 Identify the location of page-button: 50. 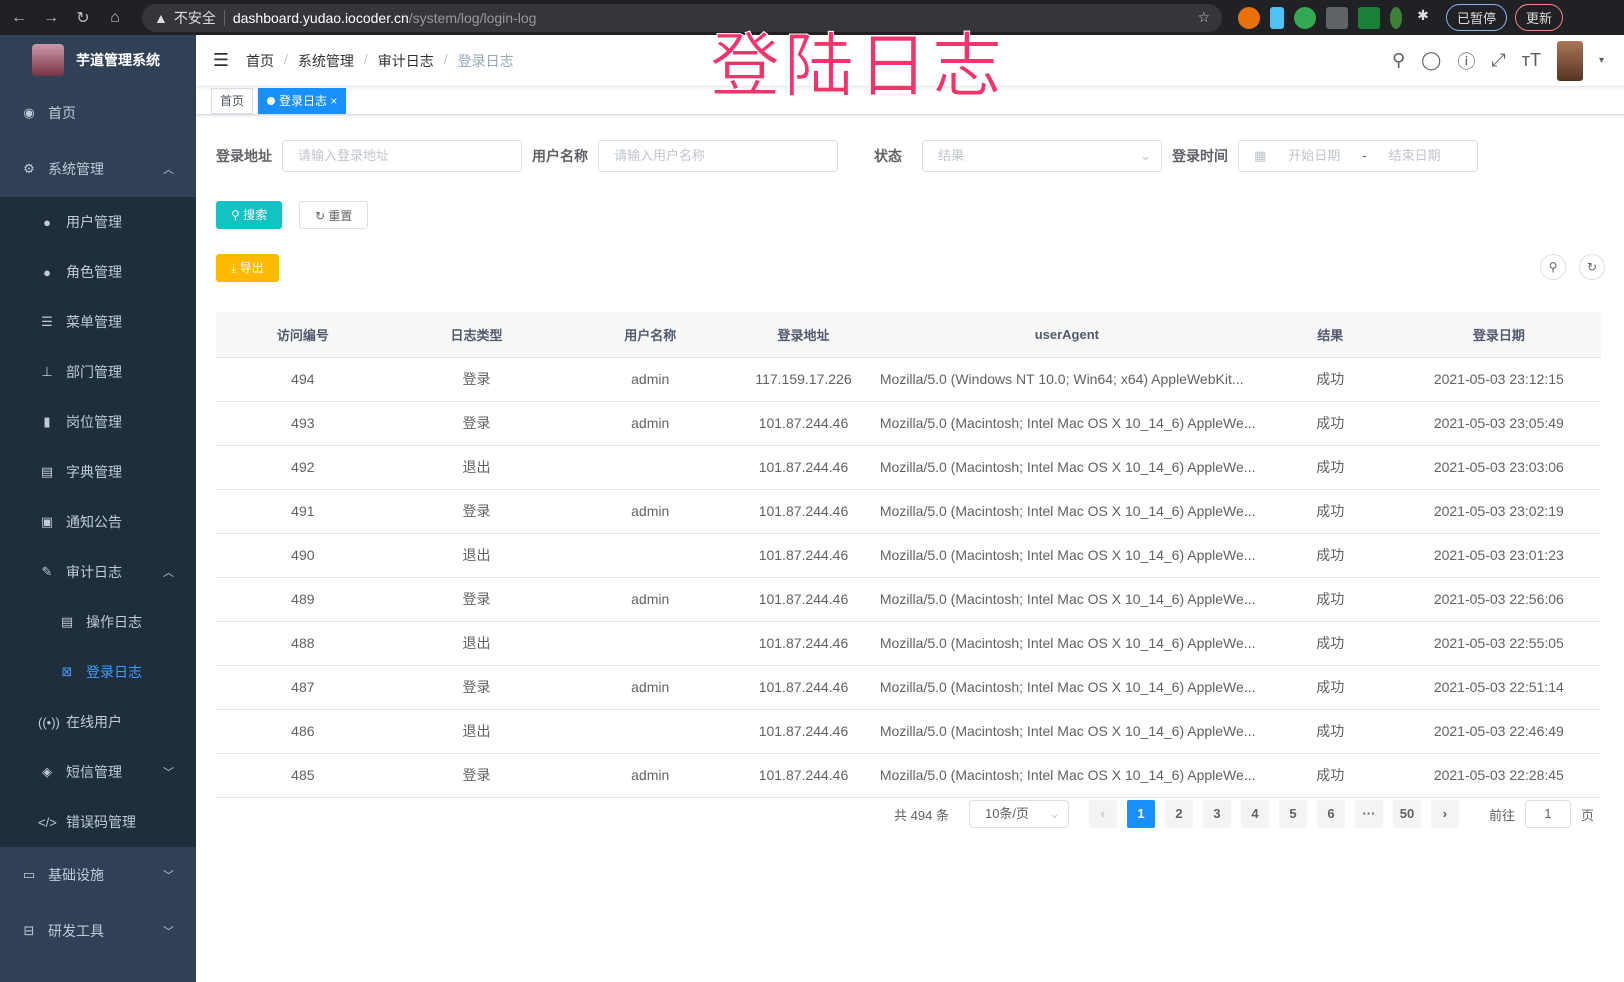
(1406, 814).